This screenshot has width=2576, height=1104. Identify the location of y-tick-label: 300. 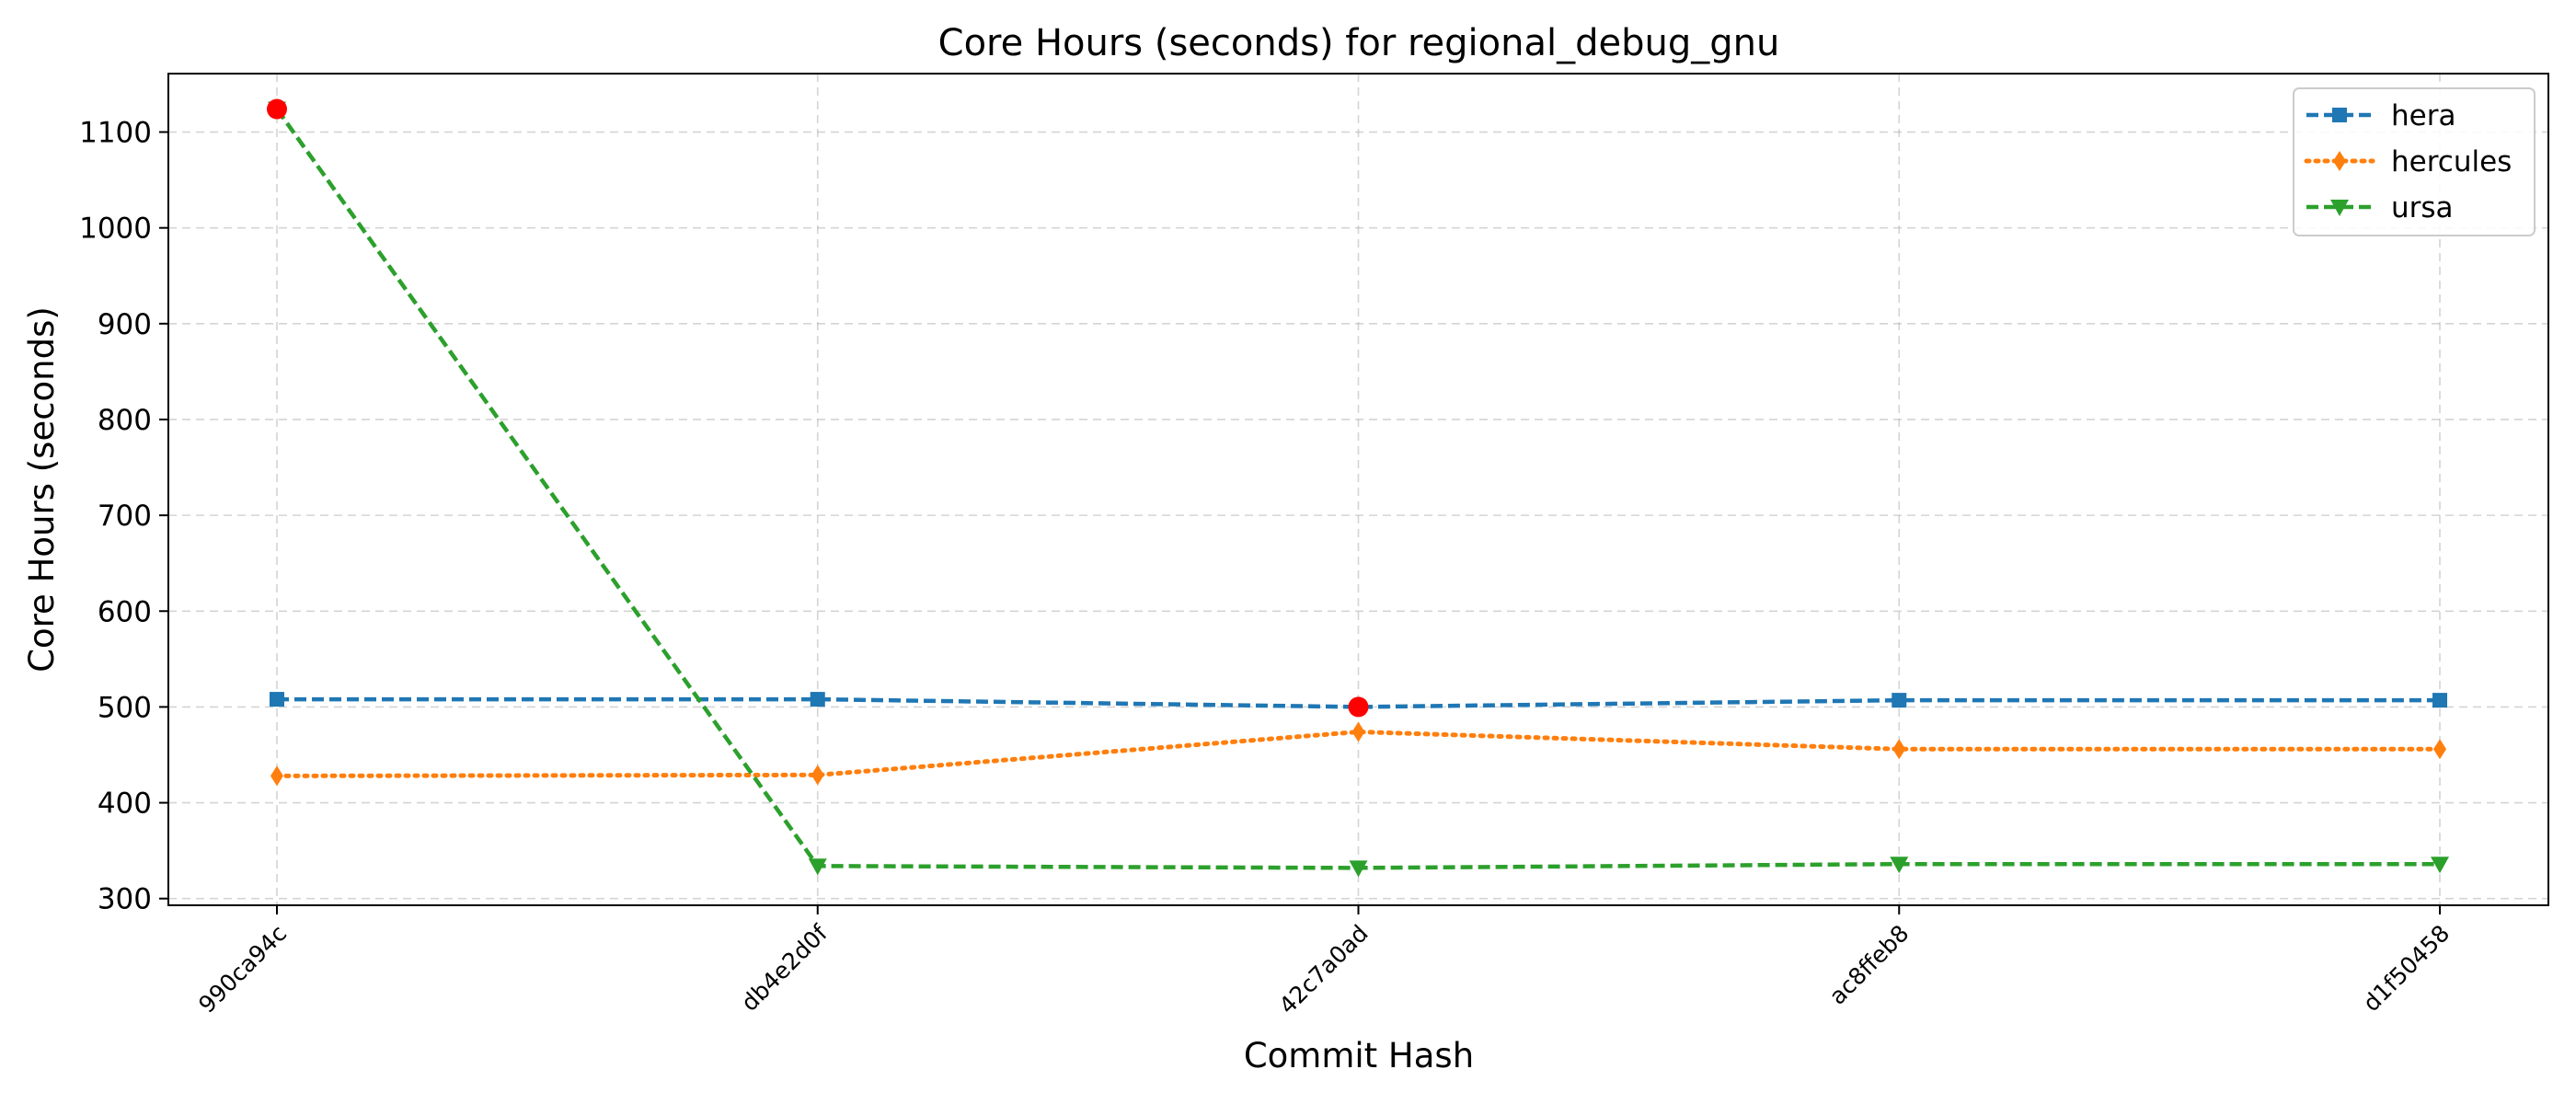
(125, 899).